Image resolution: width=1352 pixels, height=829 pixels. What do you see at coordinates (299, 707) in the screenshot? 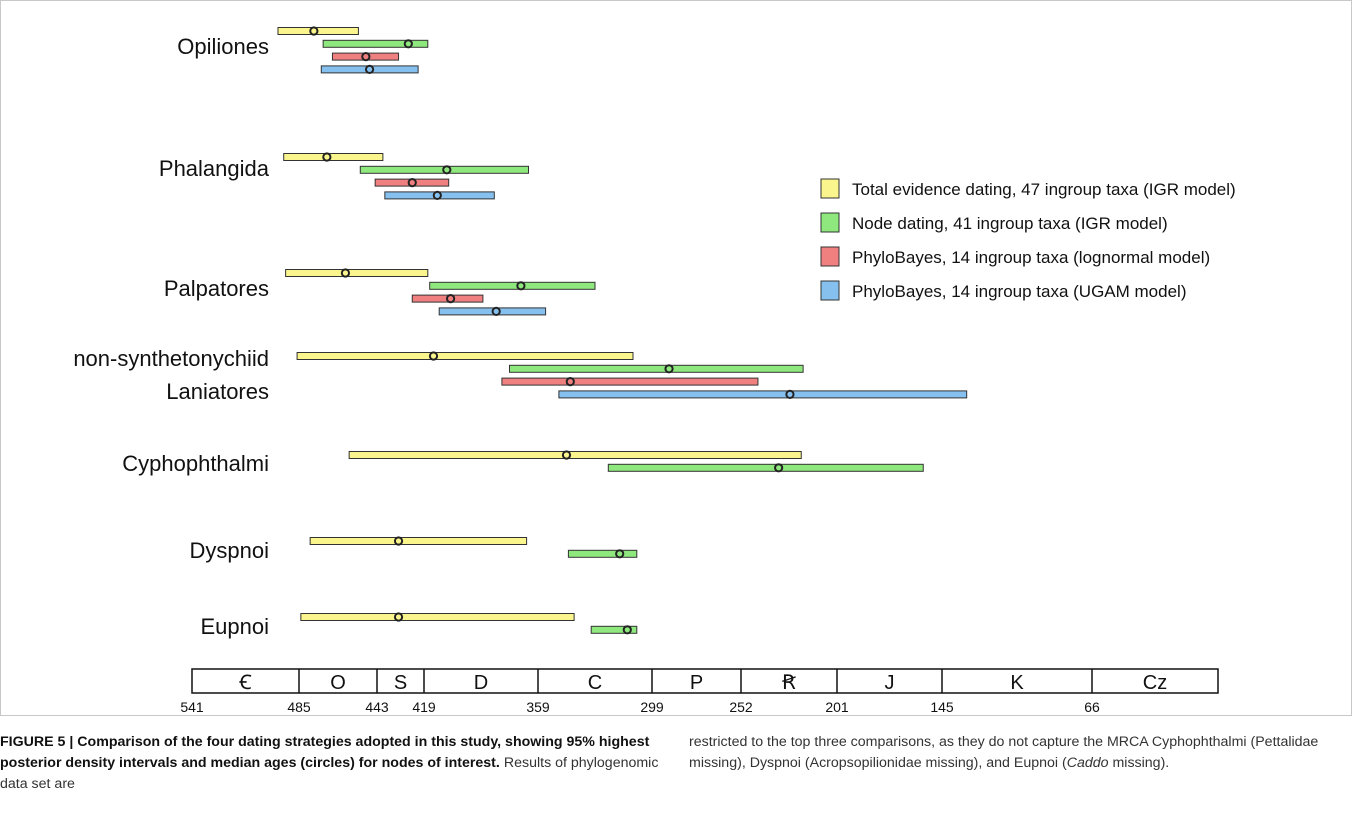
I see `tick-label: 485` at bounding box center [299, 707].